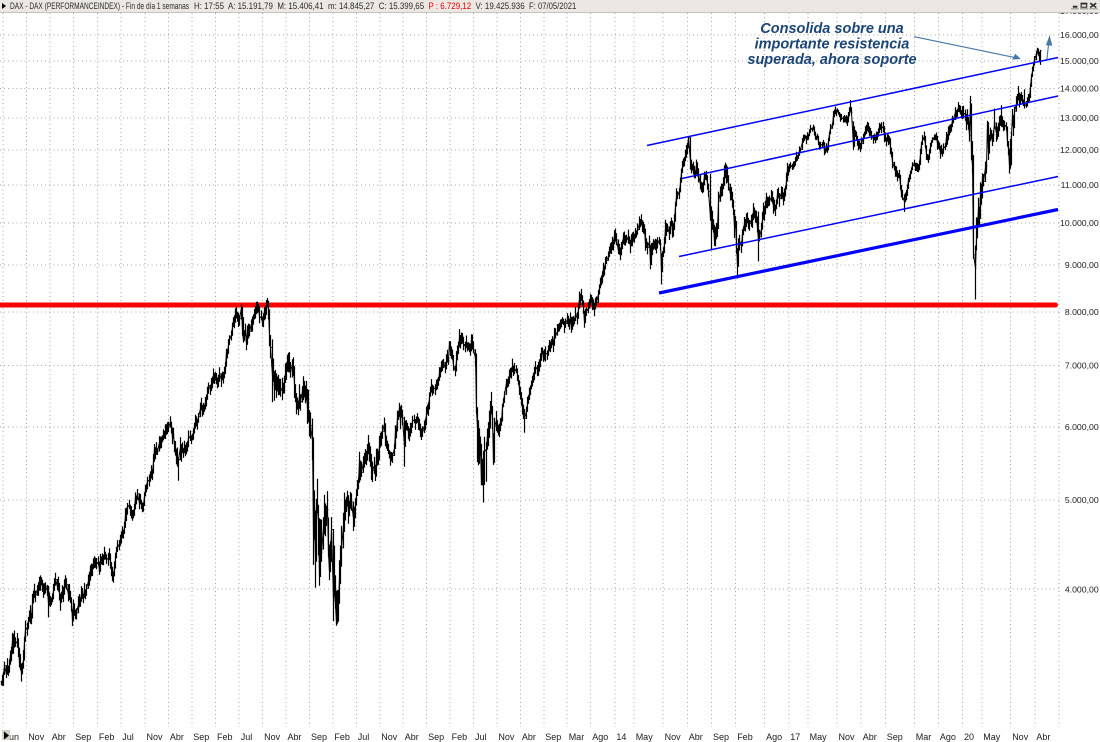  What do you see at coordinates (12, 737) in the screenshot?
I see `svg-text: Jun` at bounding box center [12, 737].